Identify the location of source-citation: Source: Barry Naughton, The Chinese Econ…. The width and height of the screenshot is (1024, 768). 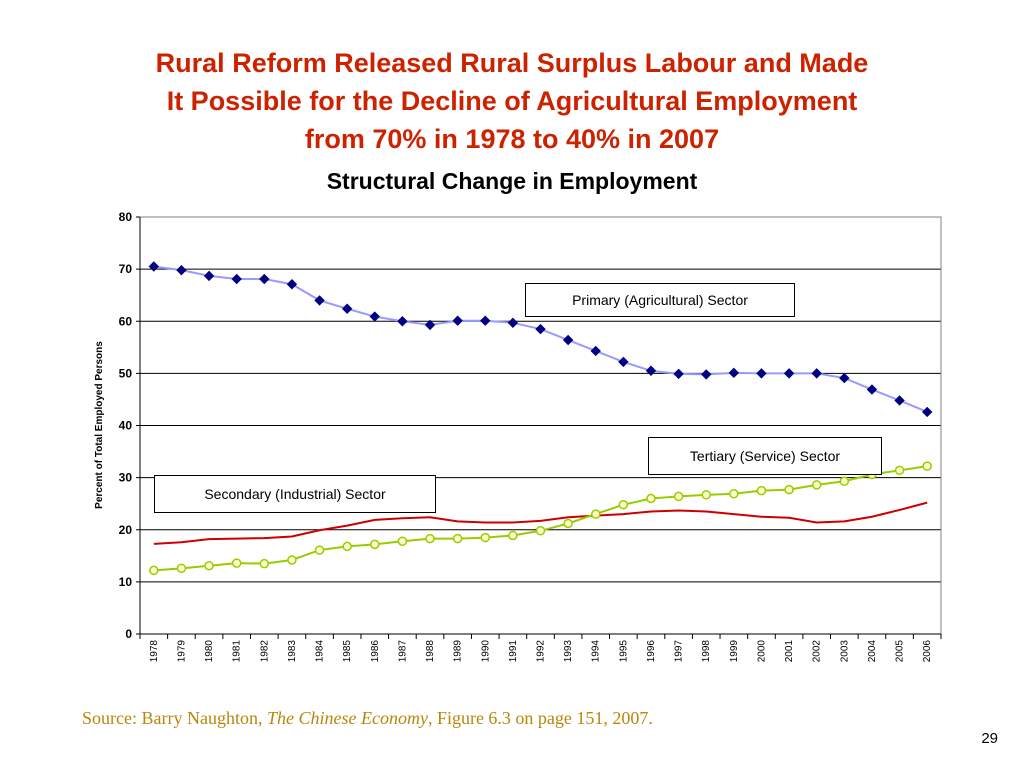
(367, 718).